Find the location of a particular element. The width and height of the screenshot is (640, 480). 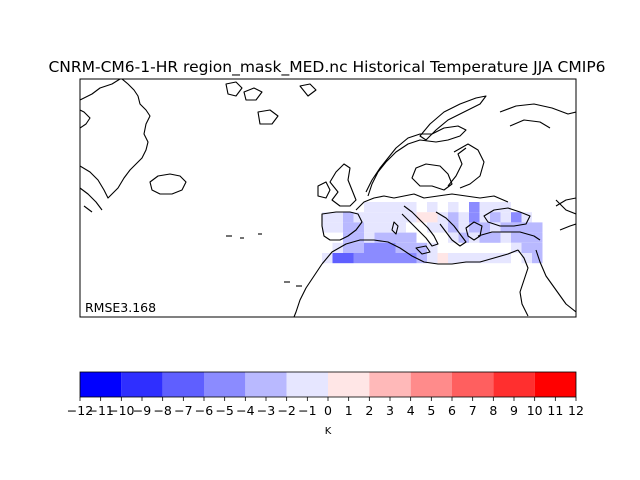

colorbar-tick-label: −6 is located at coordinates (204, 410).